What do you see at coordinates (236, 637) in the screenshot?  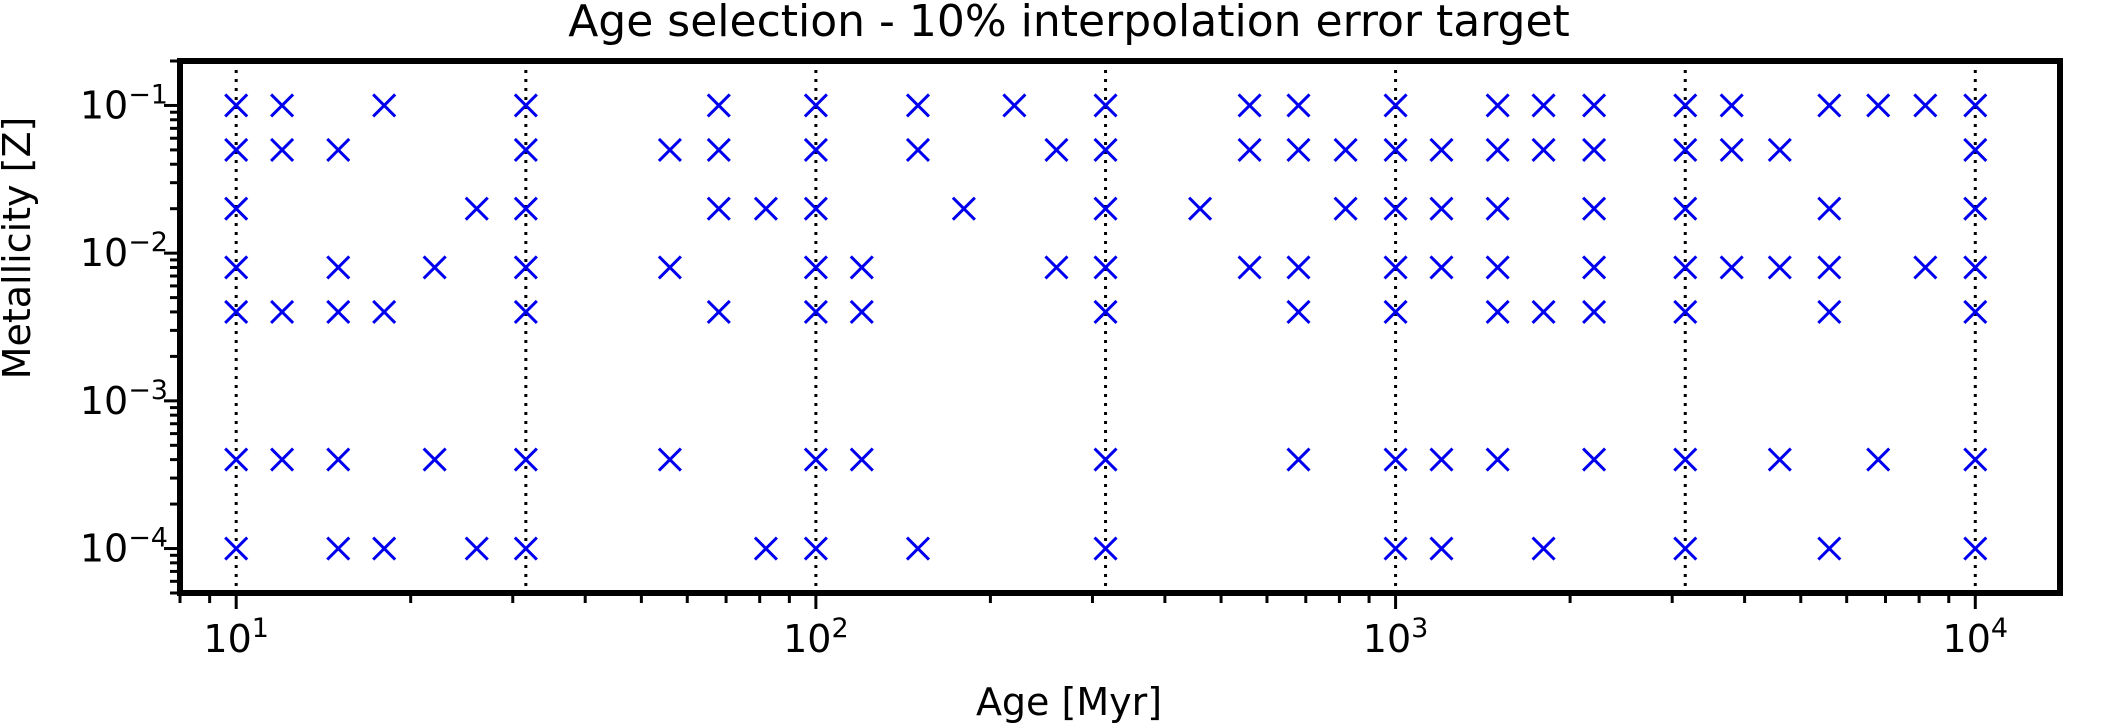 I see `x-tick-label: 101` at bounding box center [236, 637].